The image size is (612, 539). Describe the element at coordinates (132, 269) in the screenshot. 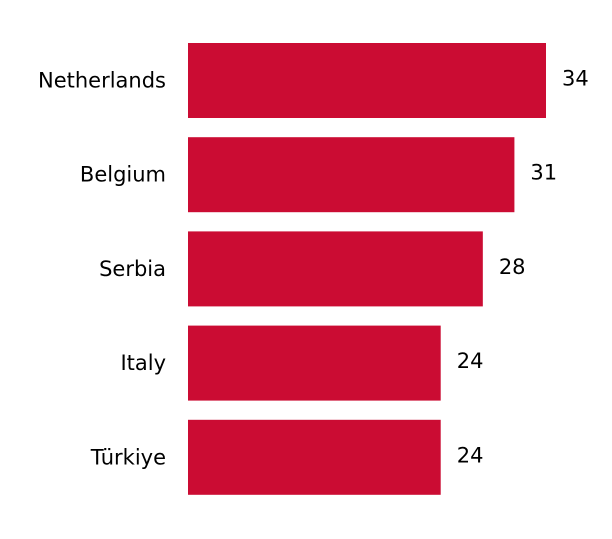

I see `y-tick-label: Serbia` at that location.